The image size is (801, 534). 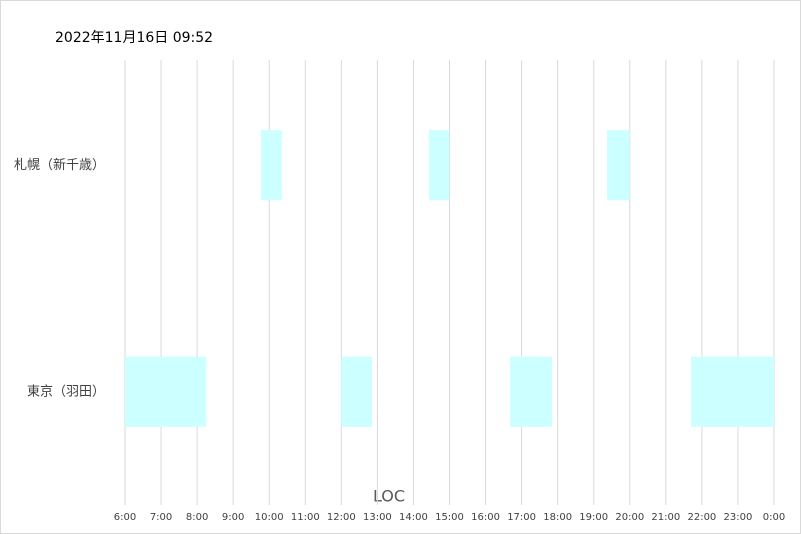 I want to click on x-tick-label: 23:00, so click(x=738, y=517).